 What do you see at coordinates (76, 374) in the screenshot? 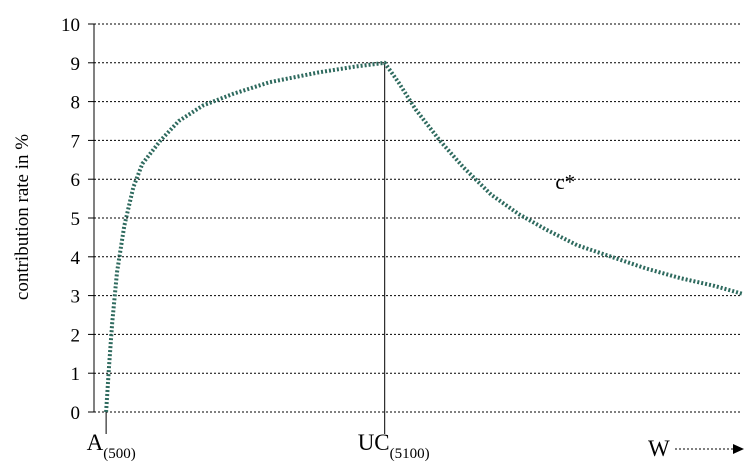
I see `y-tick-label-1: 1` at bounding box center [76, 374].